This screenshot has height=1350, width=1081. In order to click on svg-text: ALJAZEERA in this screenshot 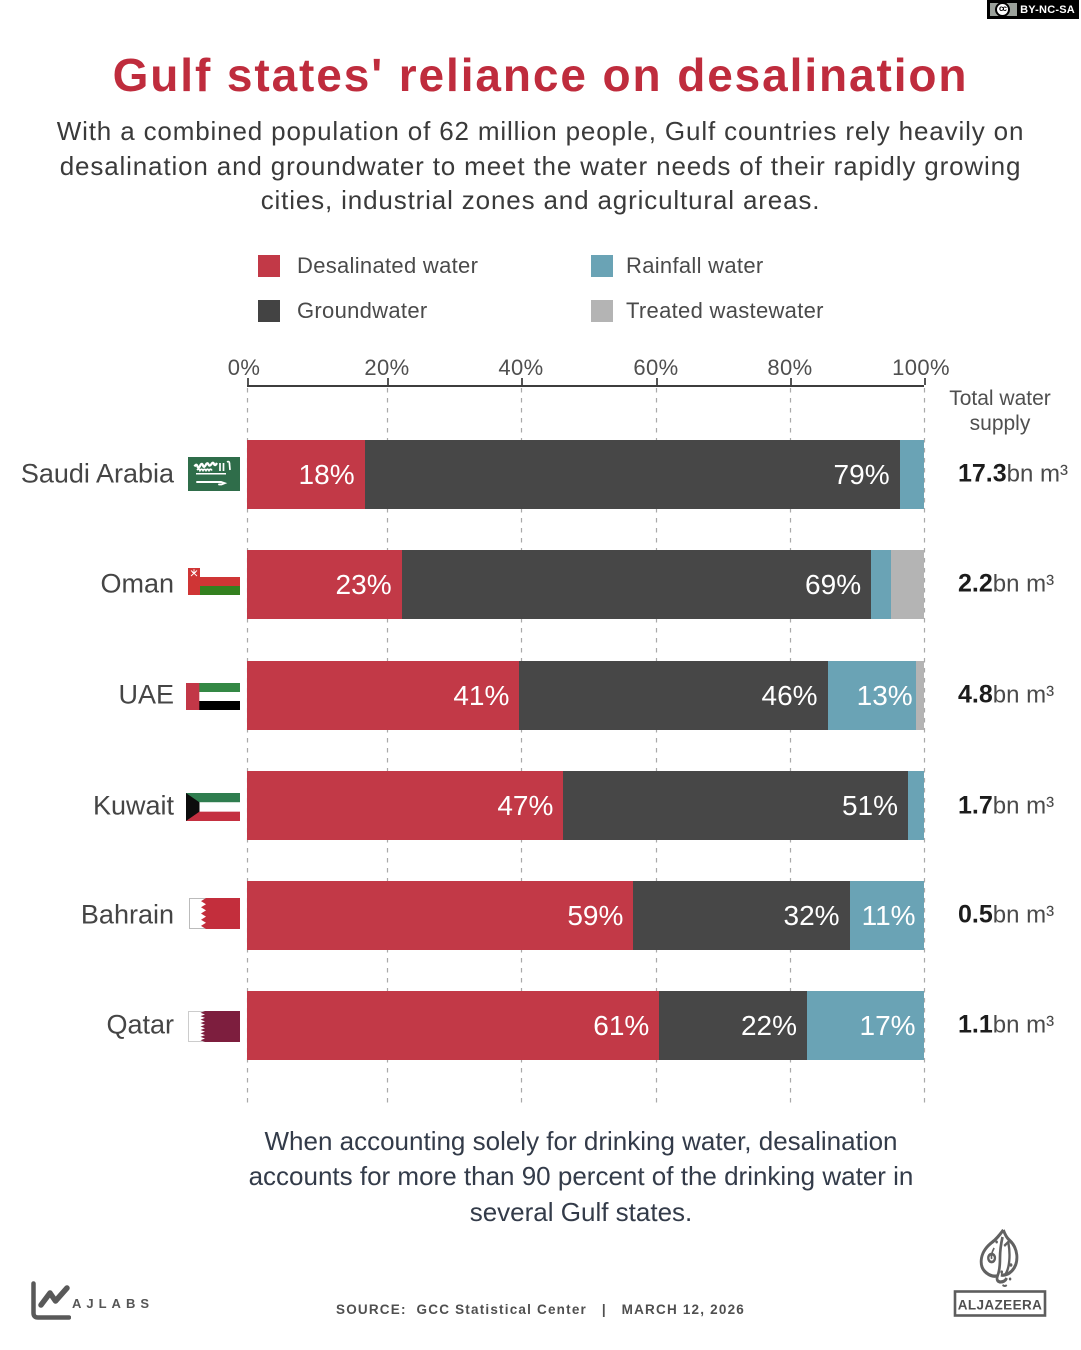, I will do `click(1000, 1305)`.